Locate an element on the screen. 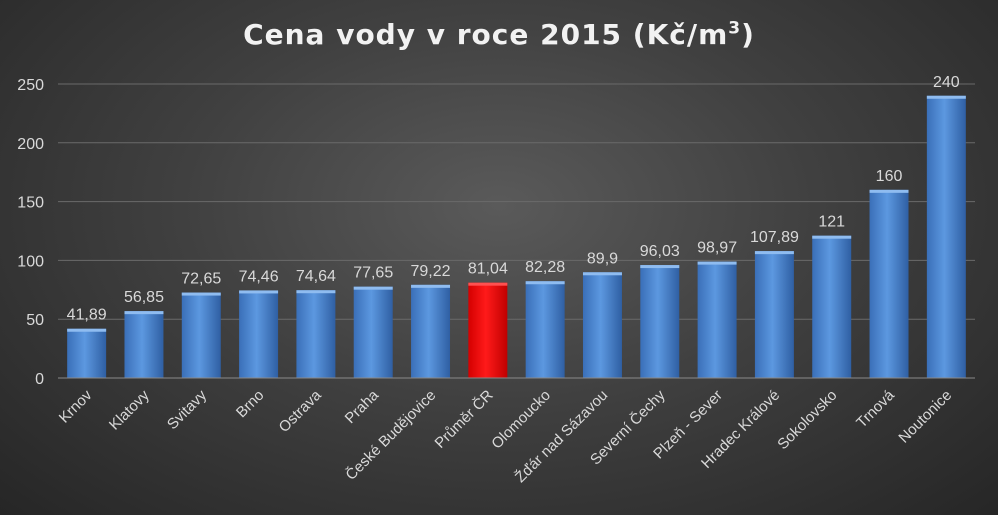 This screenshot has width=998, height=515. y-tick-label-250: 250 is located at coordinates (30, 85).